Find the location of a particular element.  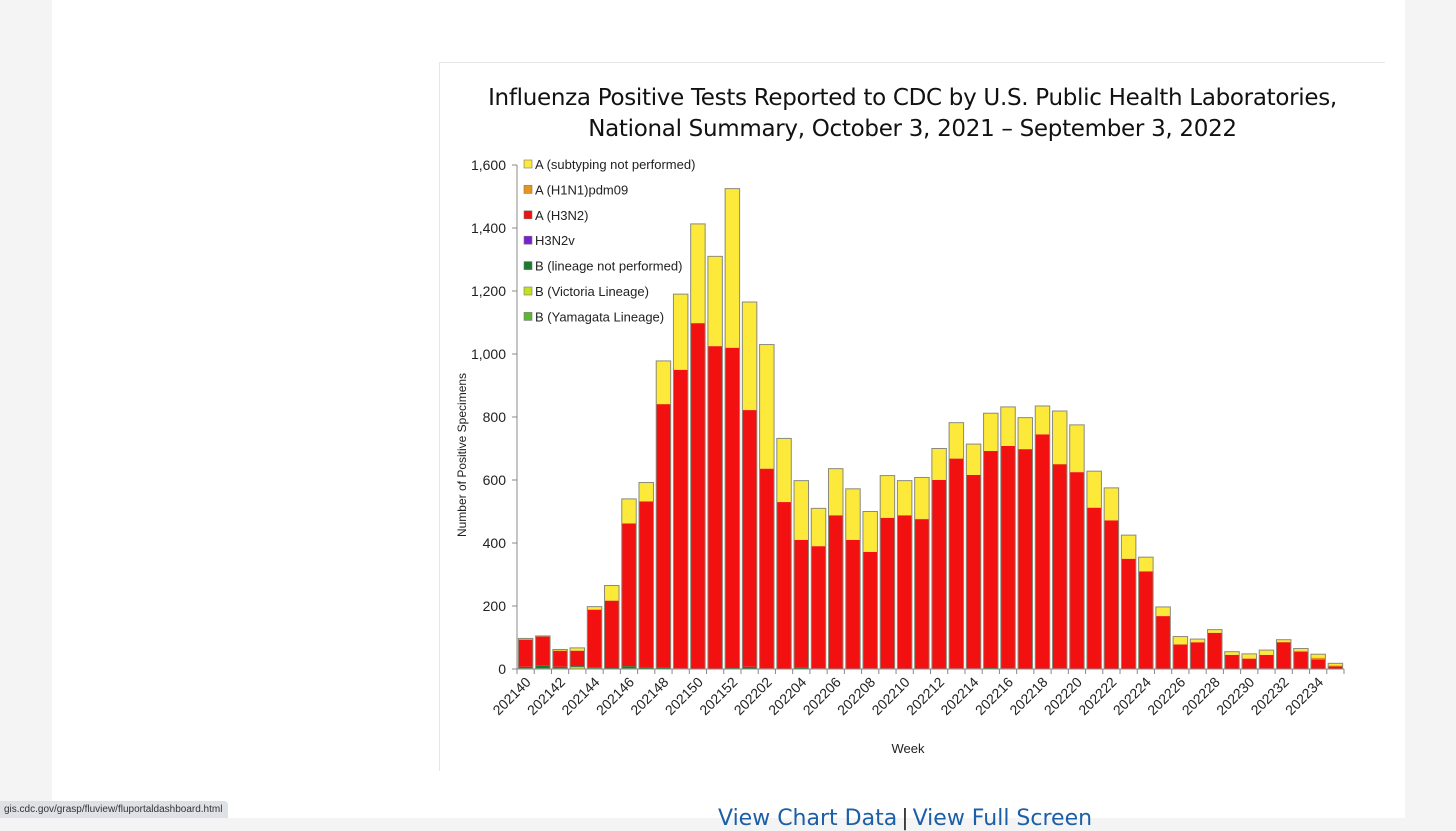

y-tick-label: 1,400 is located at coordinates (488, 228).